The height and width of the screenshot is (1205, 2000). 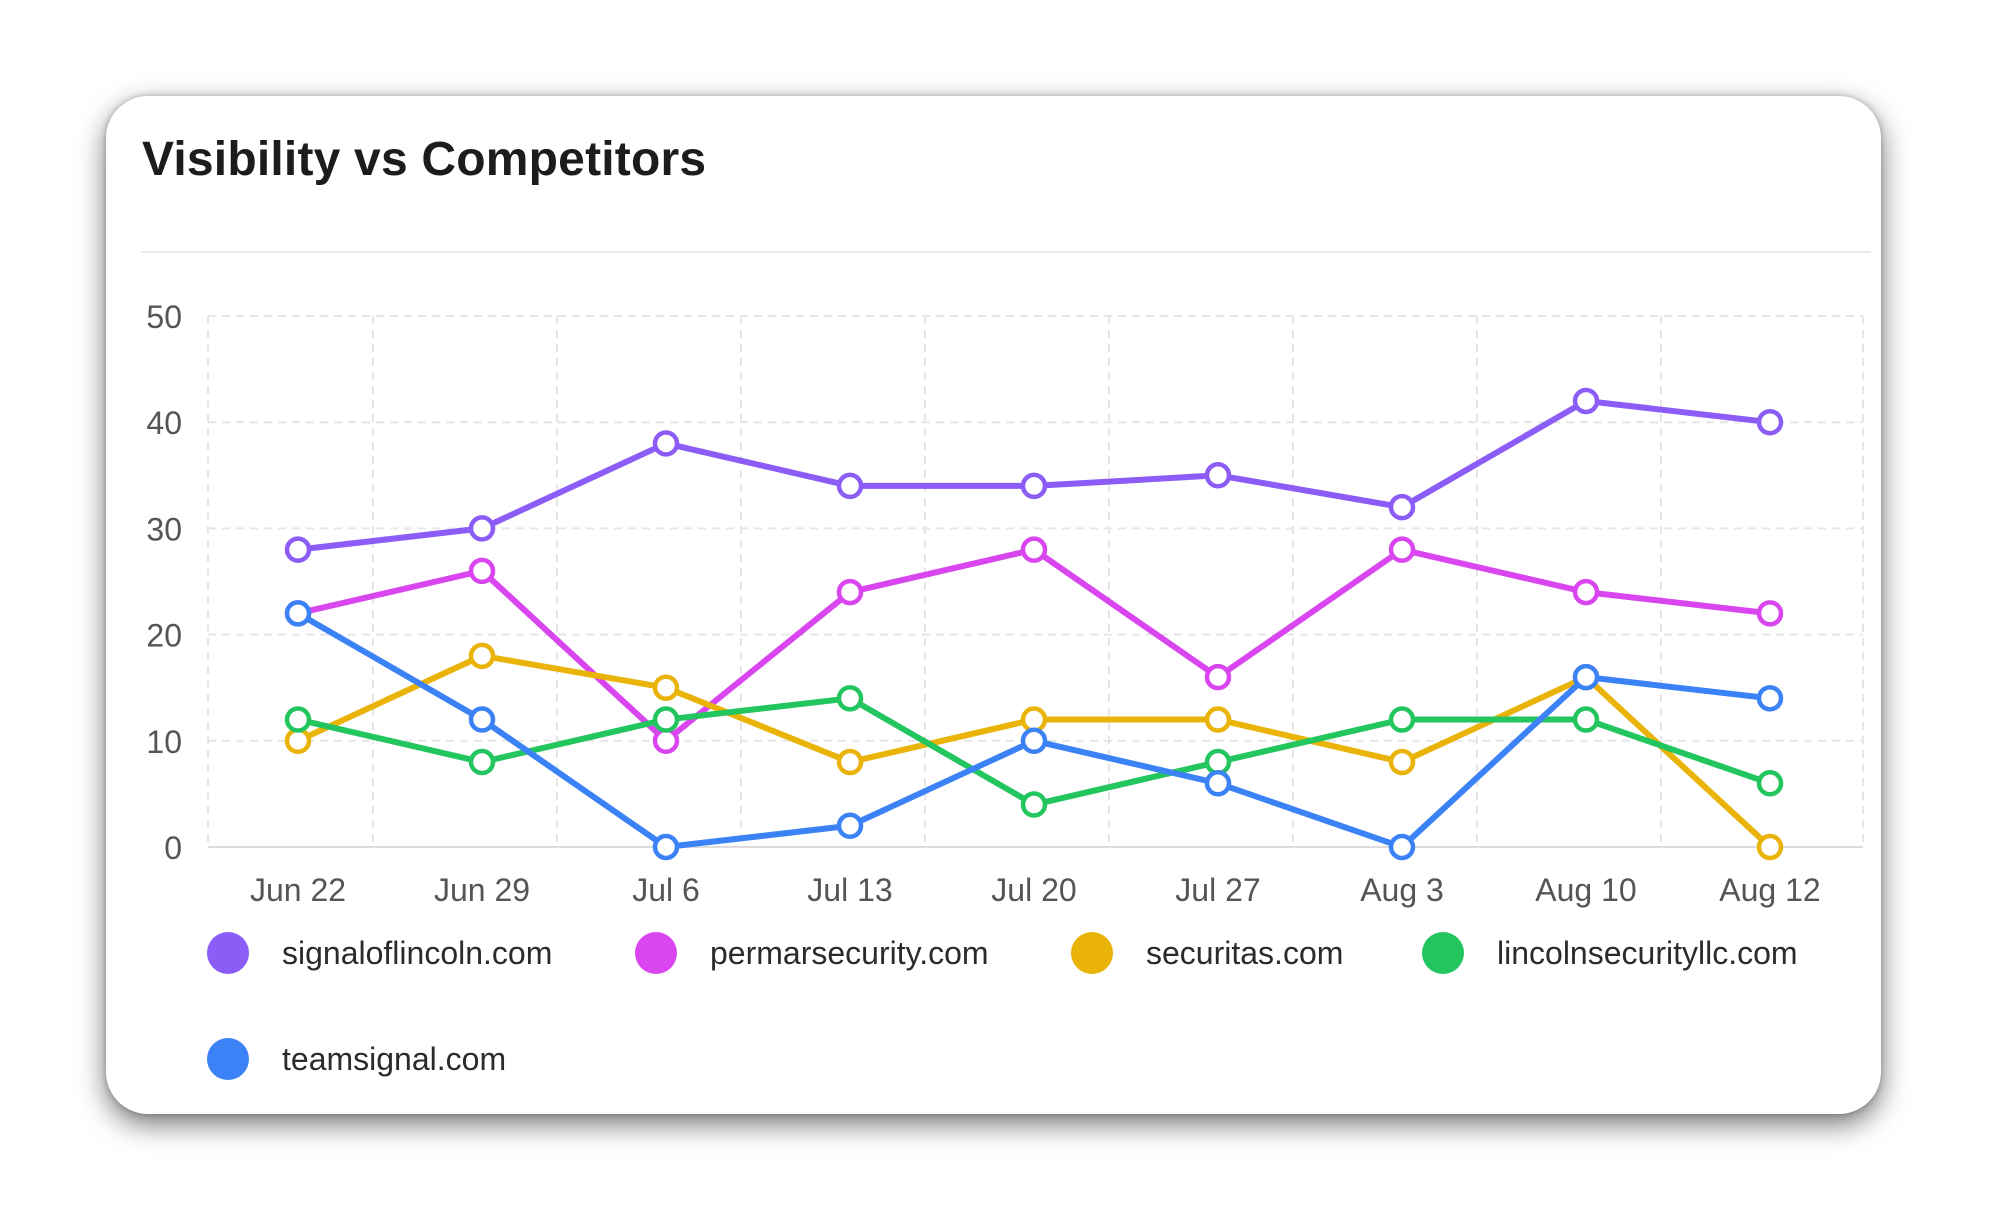 What do you see at coordinates (164, 317) in the screenshot?
I see `y-tick-label: 50` at bounding box center [164, 317].